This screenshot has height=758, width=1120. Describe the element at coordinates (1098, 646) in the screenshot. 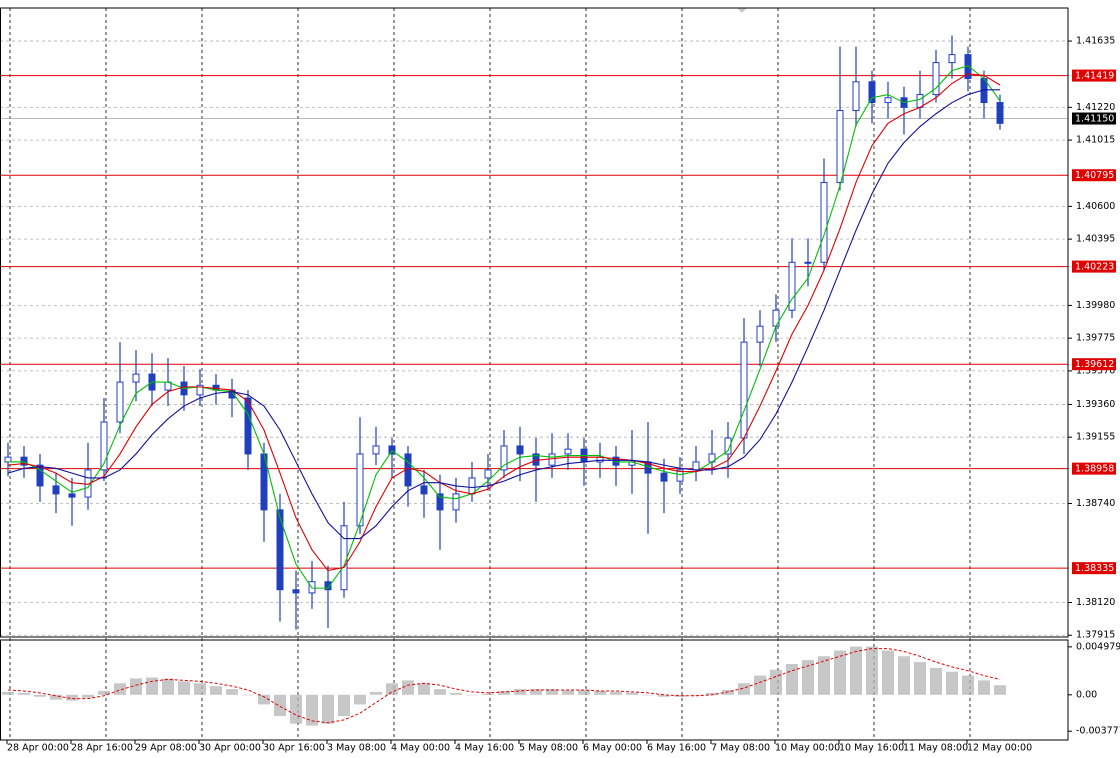

I see `y-tick-label: 0.004979` at that location.